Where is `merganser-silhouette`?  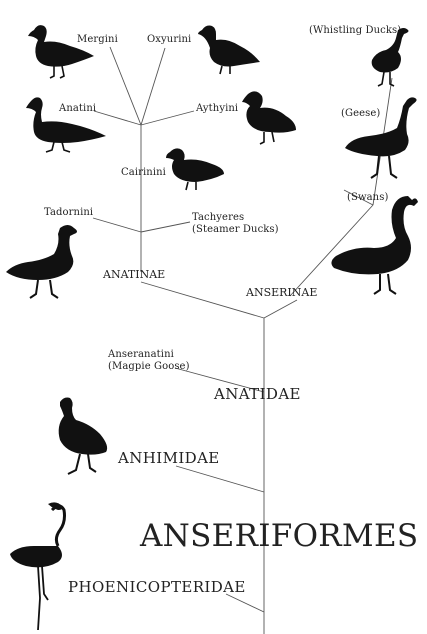 merganser-silhouette is located at coordinates (61, 52).